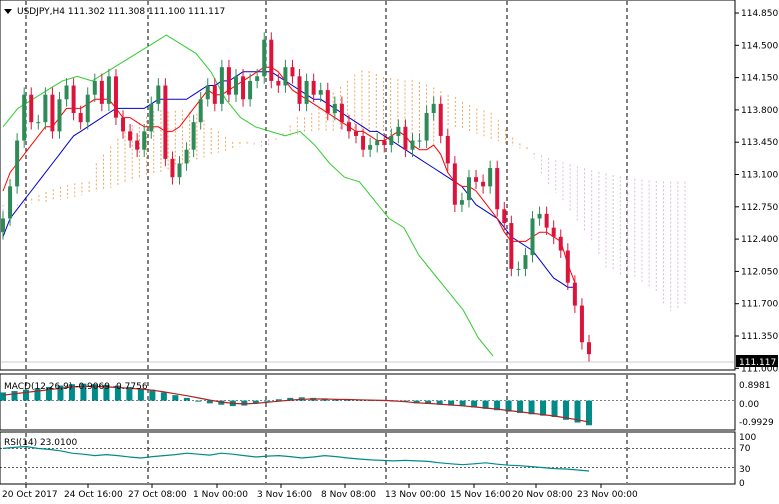  I want to click on rsi-line, so click(296, 458).